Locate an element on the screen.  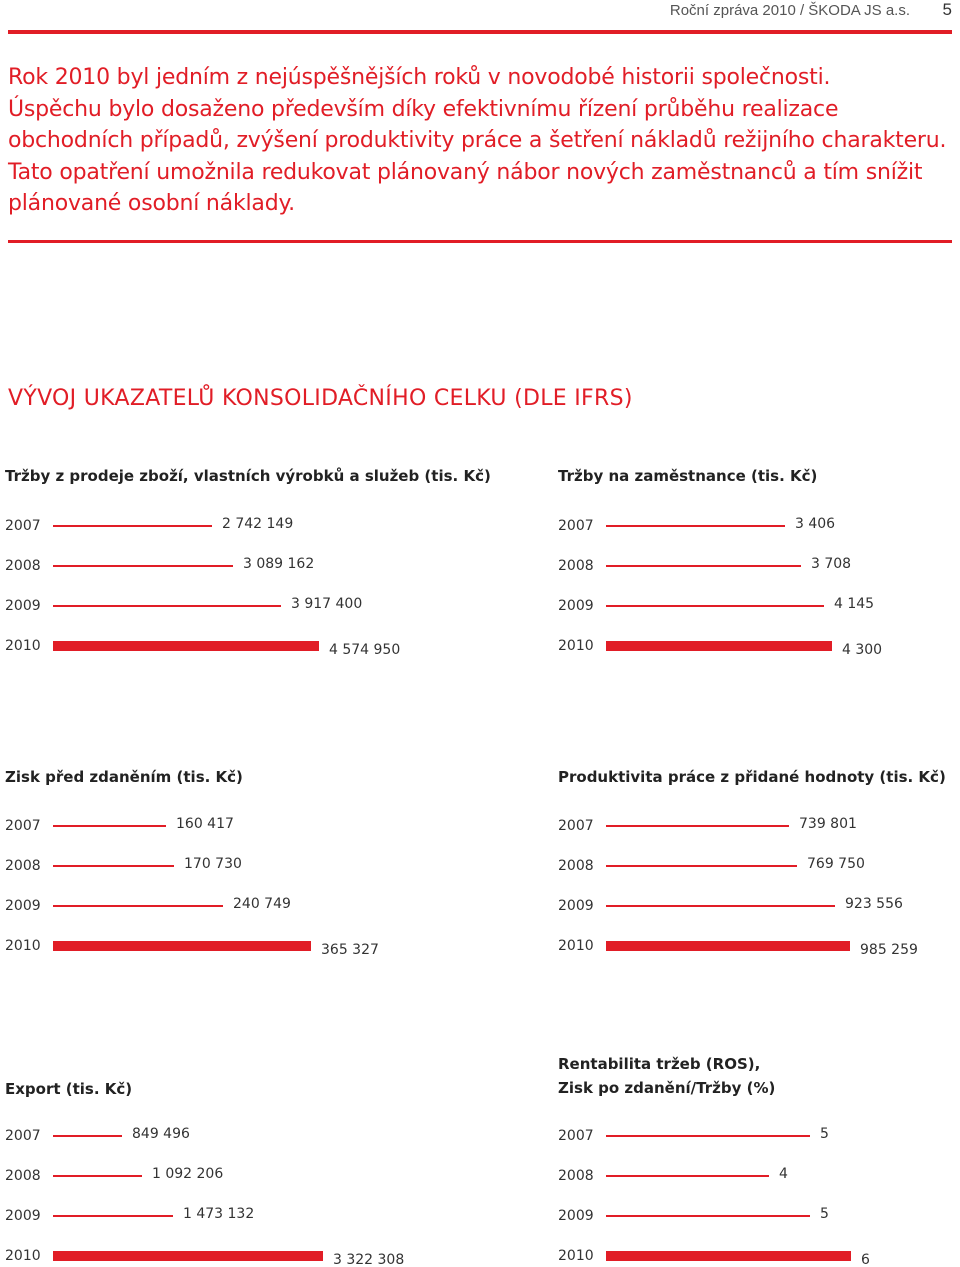
bar-row: 2010 4 300 is located at coordinates (758, 647).